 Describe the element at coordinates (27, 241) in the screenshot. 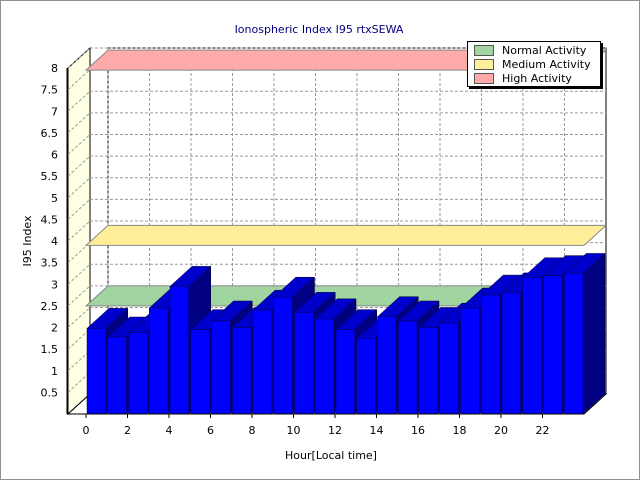

I see `y-axis-label: I95 Index` at that location.